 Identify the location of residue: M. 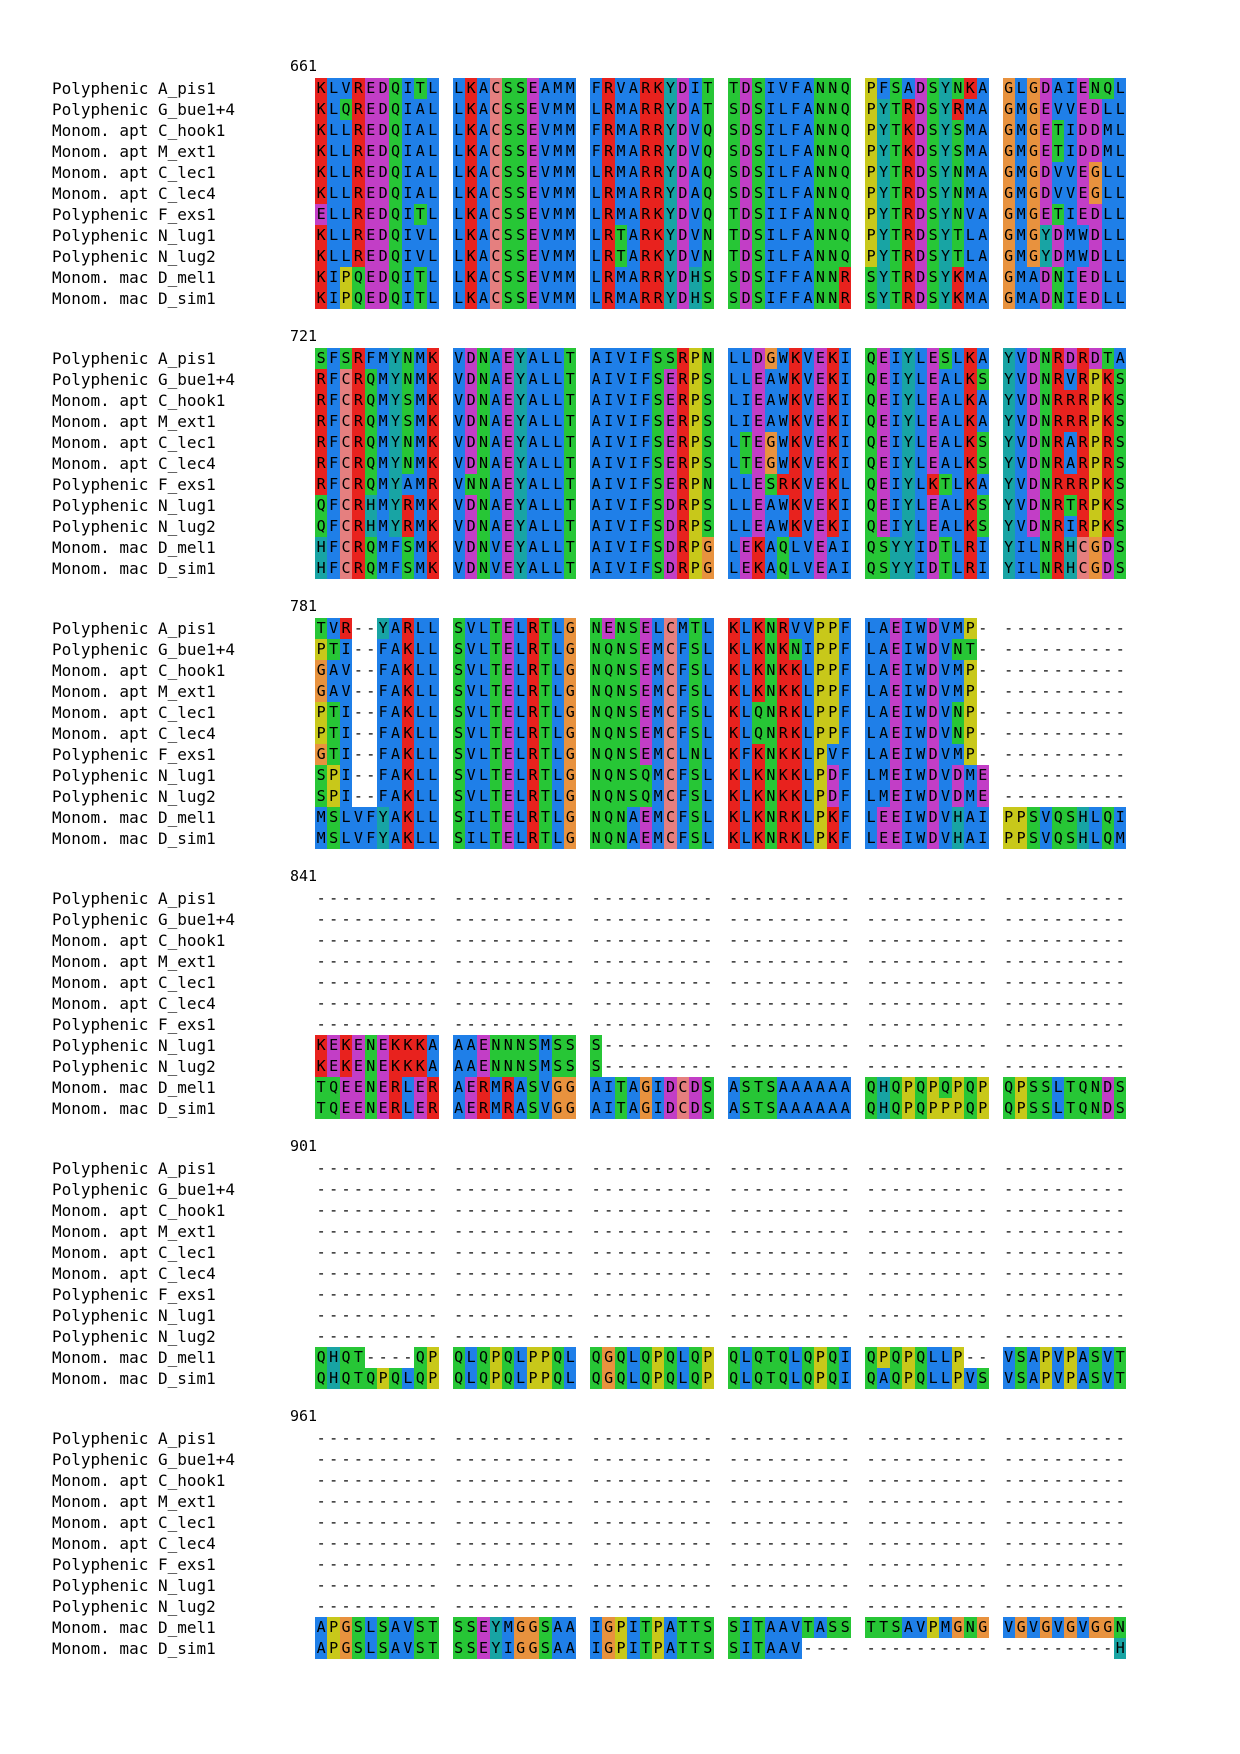
(970, 151).